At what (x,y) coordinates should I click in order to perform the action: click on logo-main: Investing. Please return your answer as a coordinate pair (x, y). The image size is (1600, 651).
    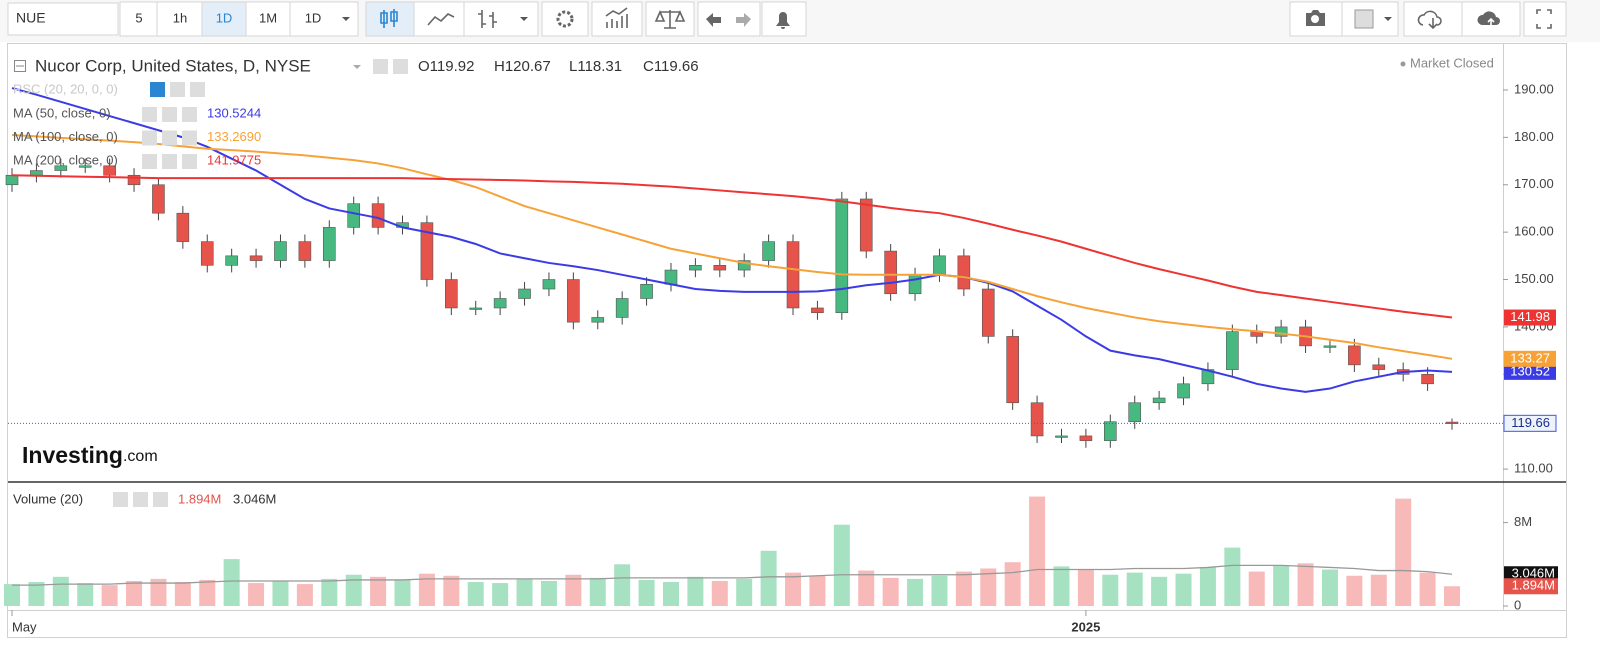
    Looking at the image, I should click on (72, 455).